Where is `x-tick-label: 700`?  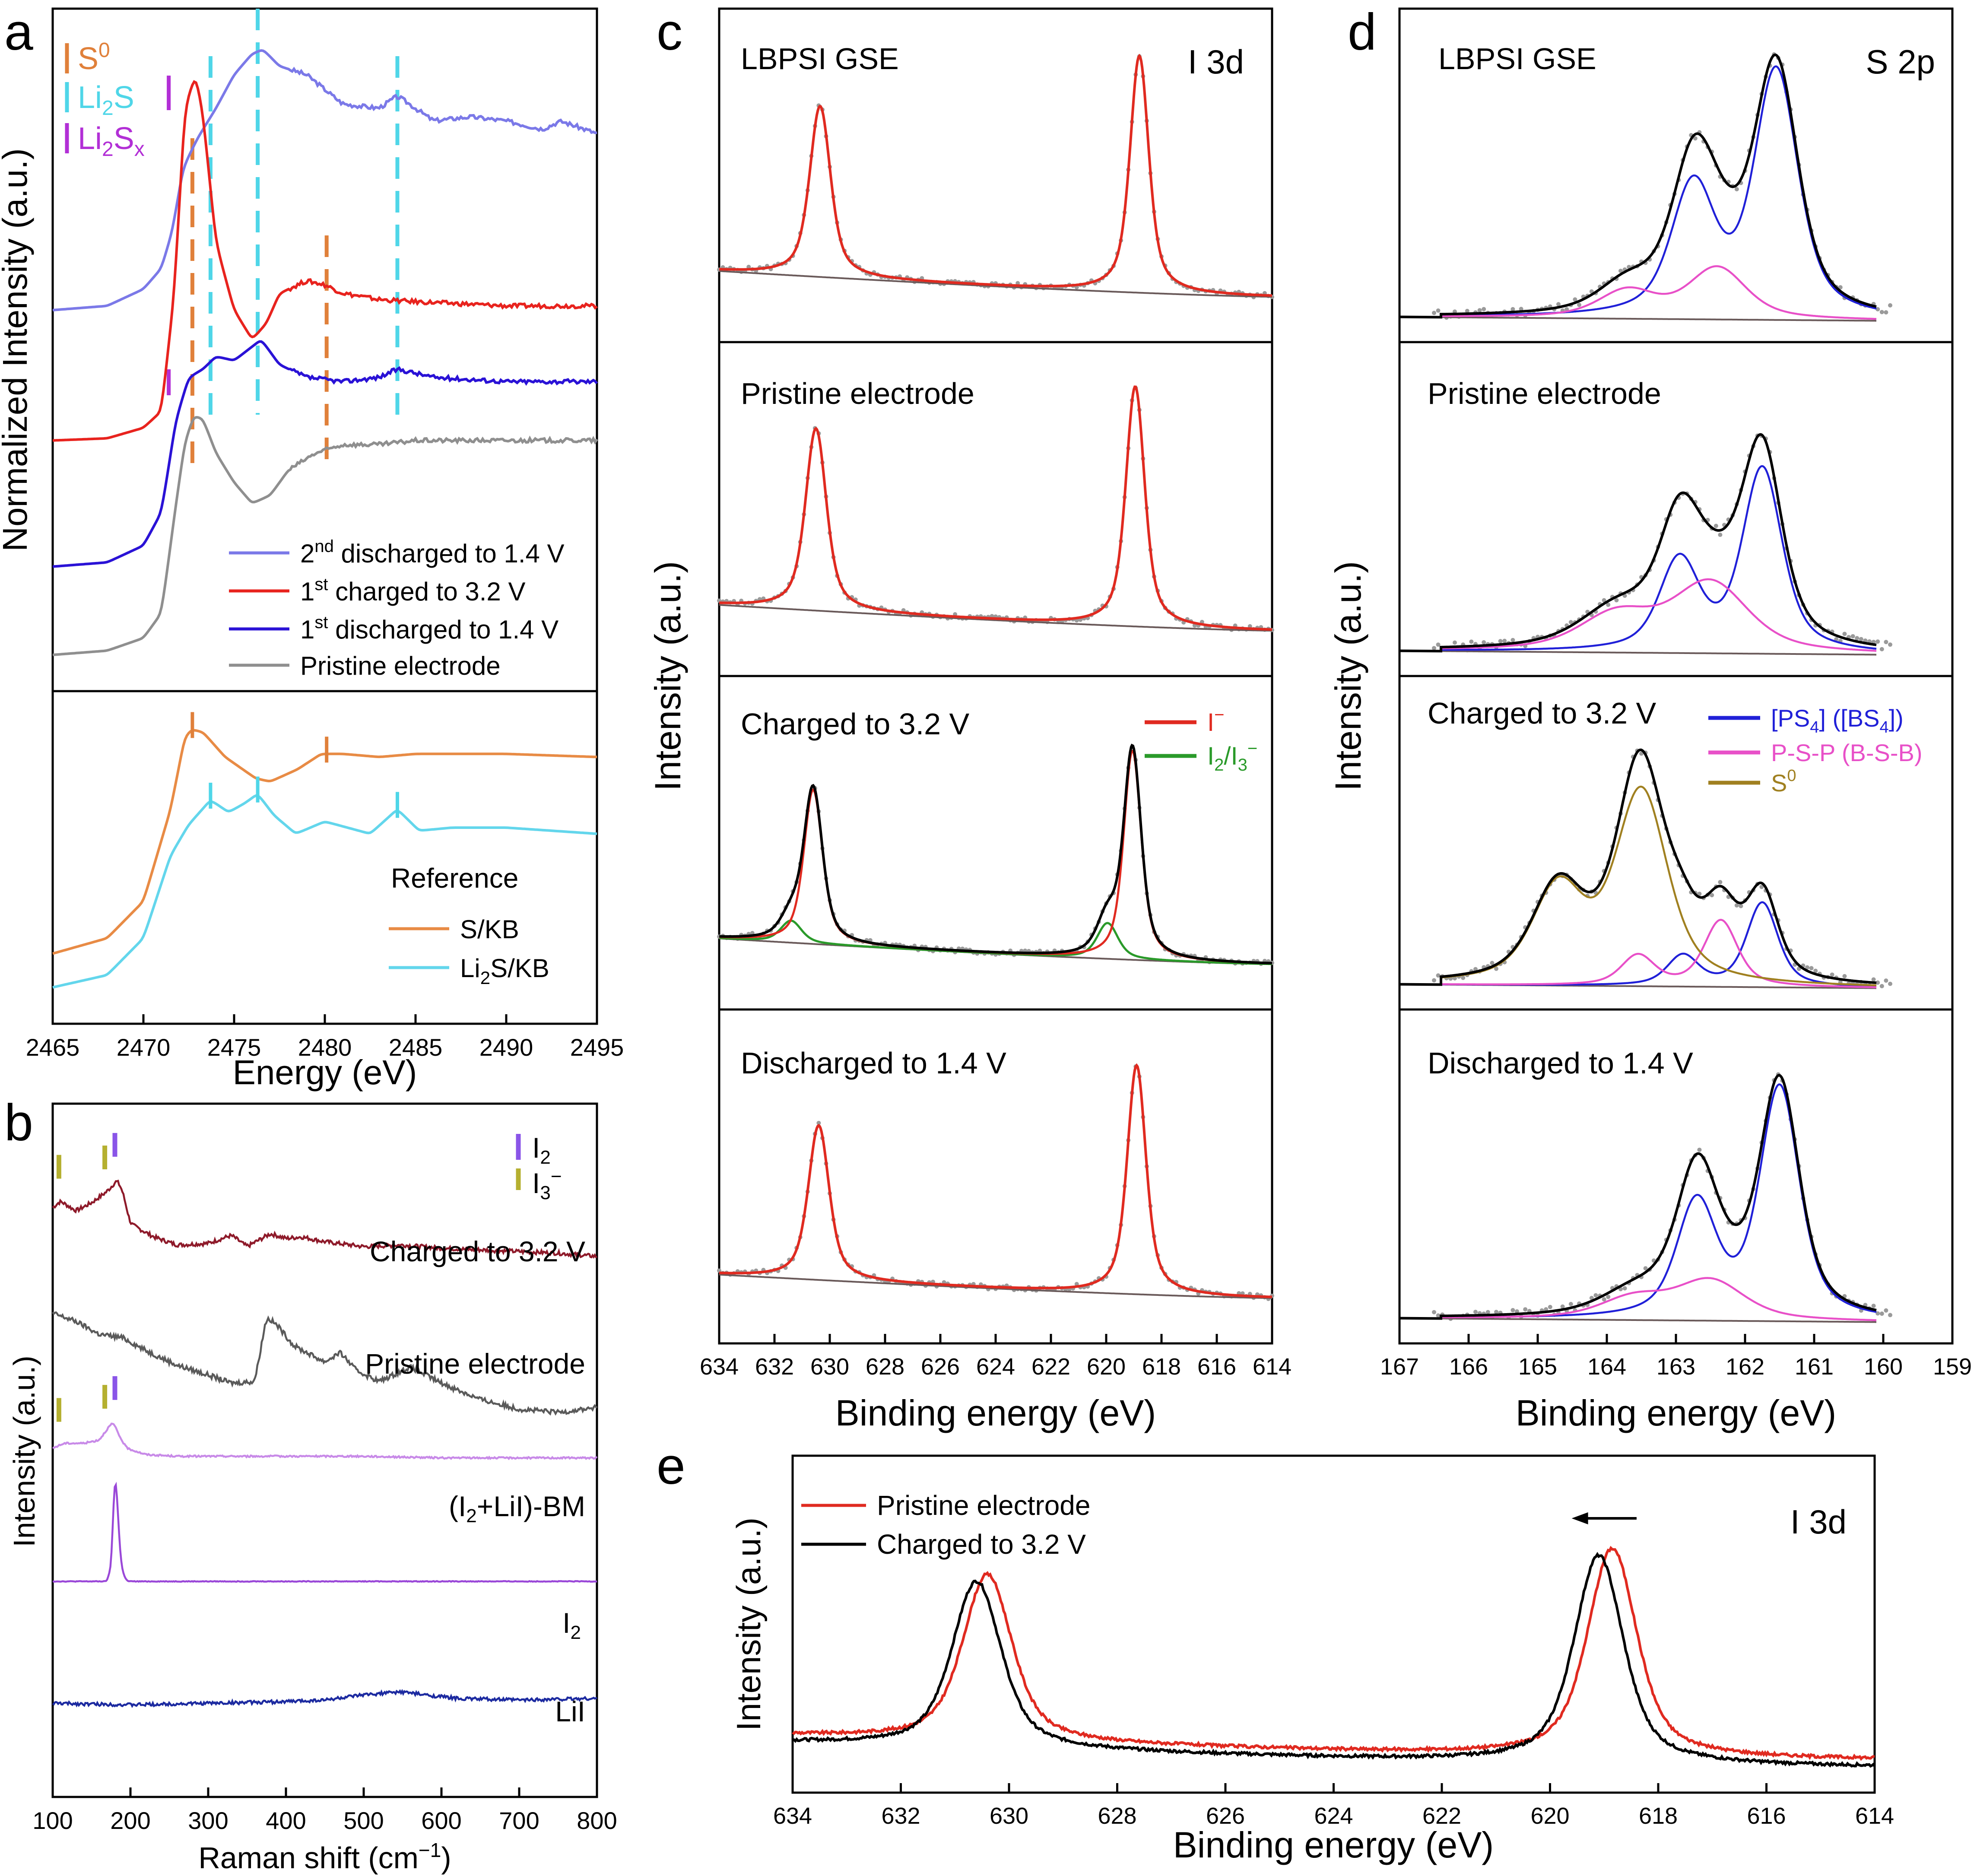
x-tick-label: 700 is located at coordinates (519, 1821).